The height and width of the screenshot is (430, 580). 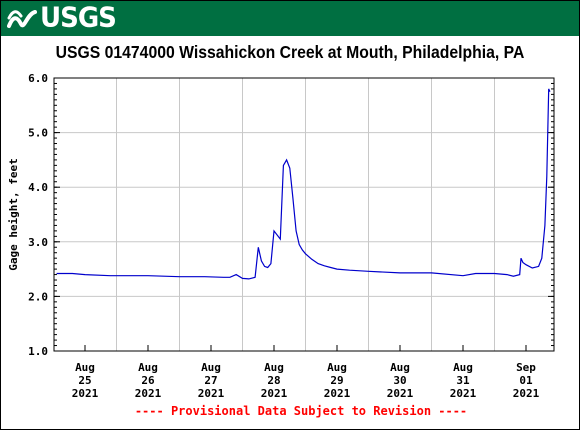 I want to click on x-tick-day: 01, so click(x=526, y=380).